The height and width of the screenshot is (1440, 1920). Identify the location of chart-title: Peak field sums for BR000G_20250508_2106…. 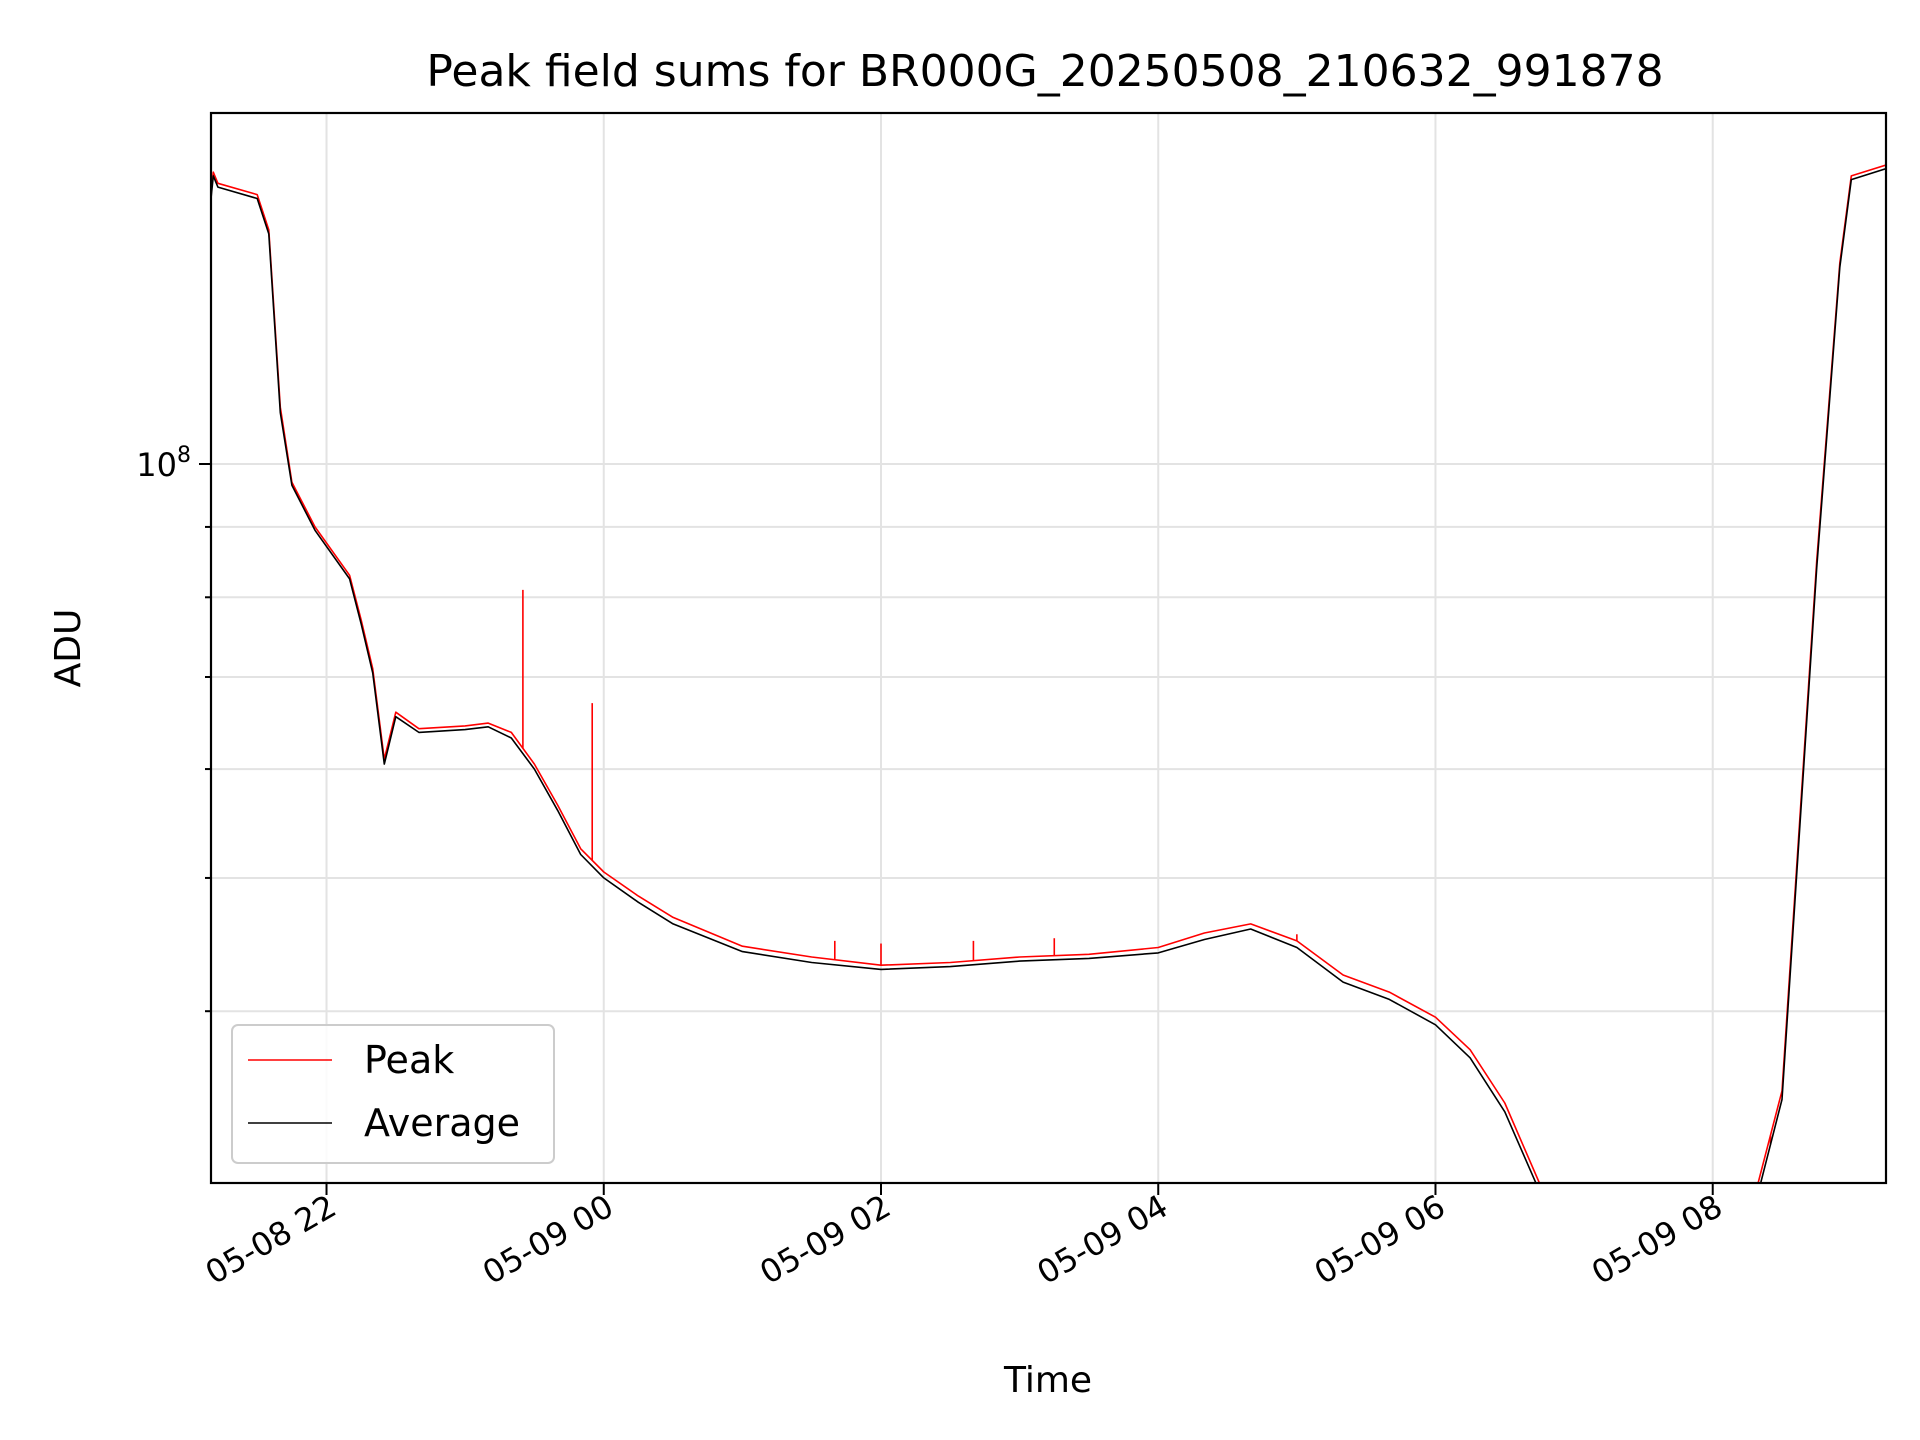
(1044, 71).